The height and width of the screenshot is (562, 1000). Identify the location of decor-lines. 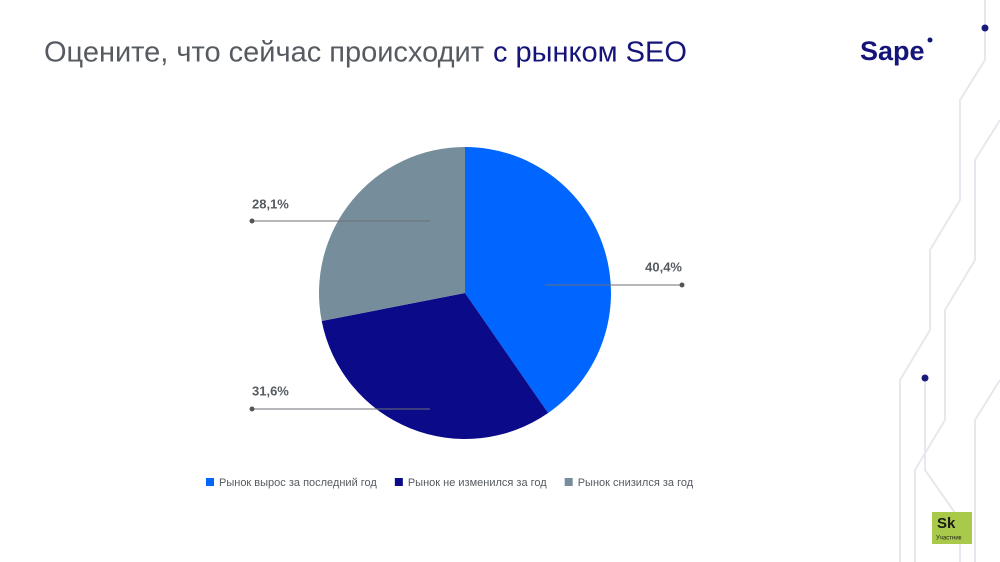
(949, 281).